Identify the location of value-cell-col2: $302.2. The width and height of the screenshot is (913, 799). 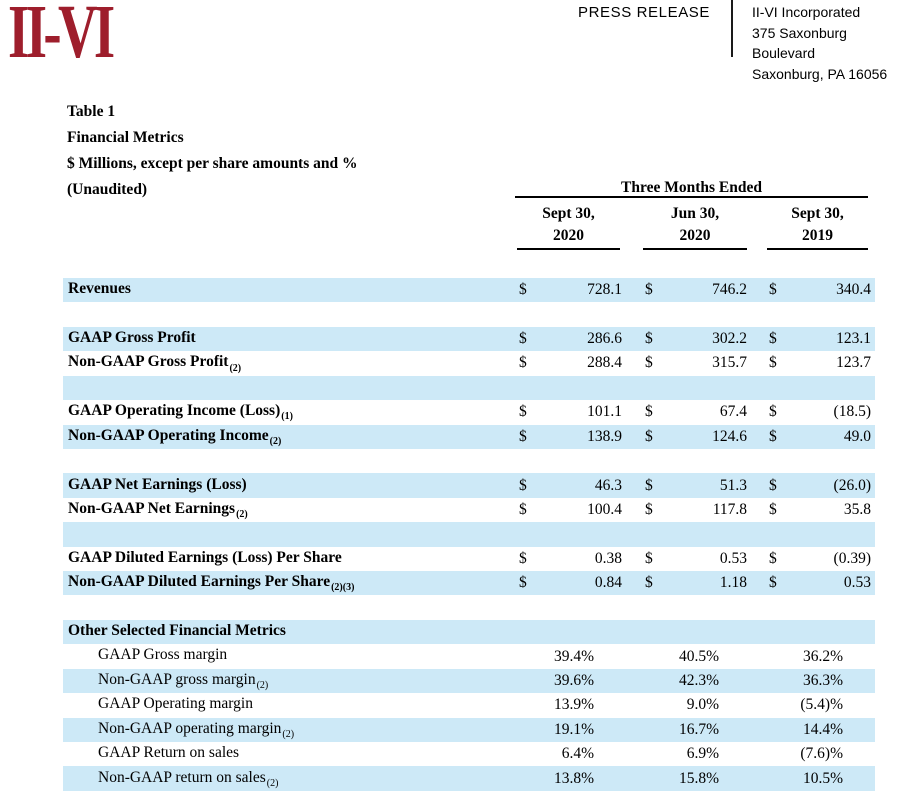
(695, 339).